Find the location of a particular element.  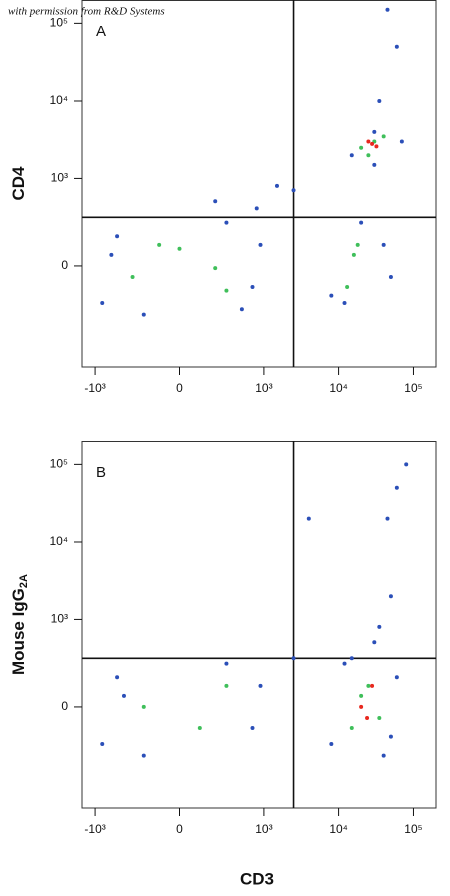

y-axis-label: CD4 is located at coordinates (18, 183).